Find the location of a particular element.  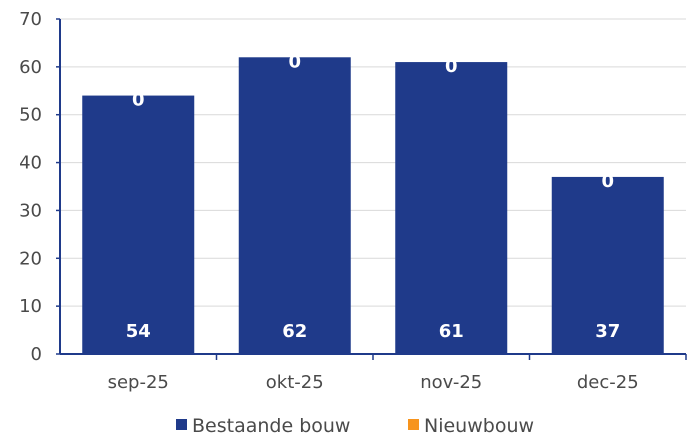

legend-label-nieuwbouw: Nieuwbouw is located at coordinates (479, 426).